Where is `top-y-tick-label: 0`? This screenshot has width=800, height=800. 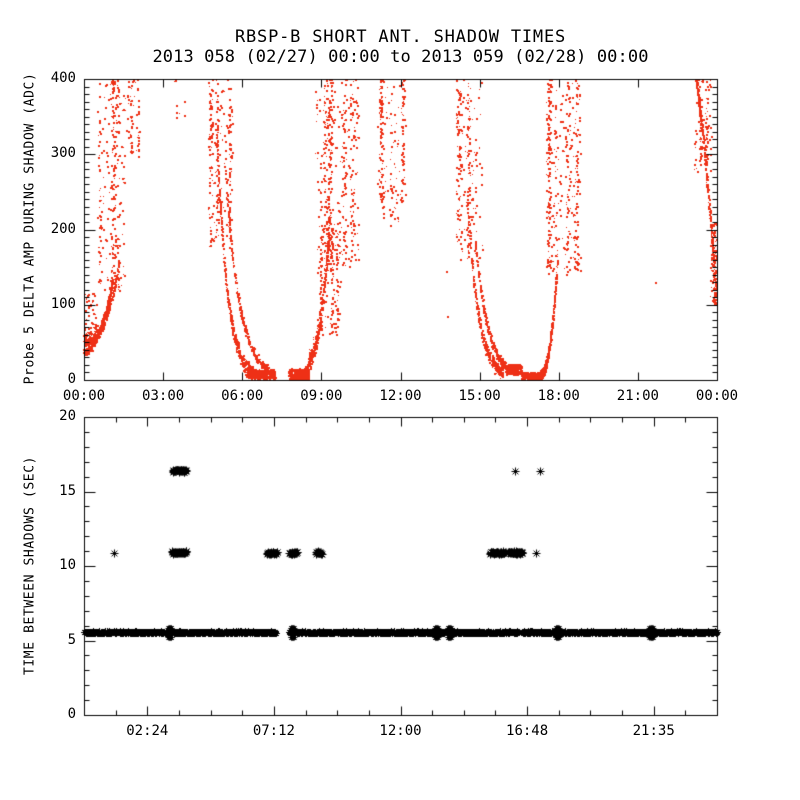
top-y-tick-label: 0 is located at coordinates (71, 379).